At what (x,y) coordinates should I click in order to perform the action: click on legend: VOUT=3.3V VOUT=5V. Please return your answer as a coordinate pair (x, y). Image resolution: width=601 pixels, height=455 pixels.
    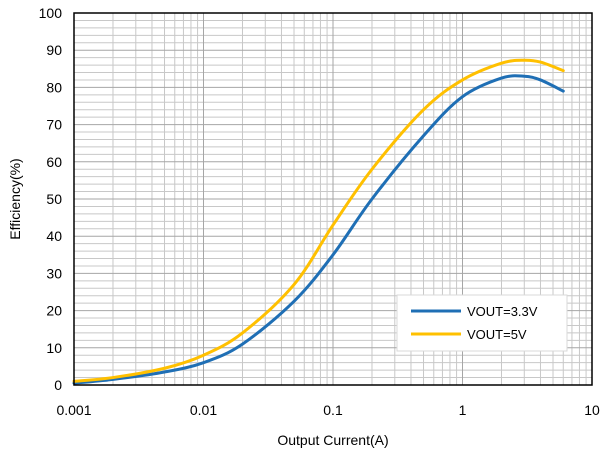
    Looking at the image, I should click on (482, 323).